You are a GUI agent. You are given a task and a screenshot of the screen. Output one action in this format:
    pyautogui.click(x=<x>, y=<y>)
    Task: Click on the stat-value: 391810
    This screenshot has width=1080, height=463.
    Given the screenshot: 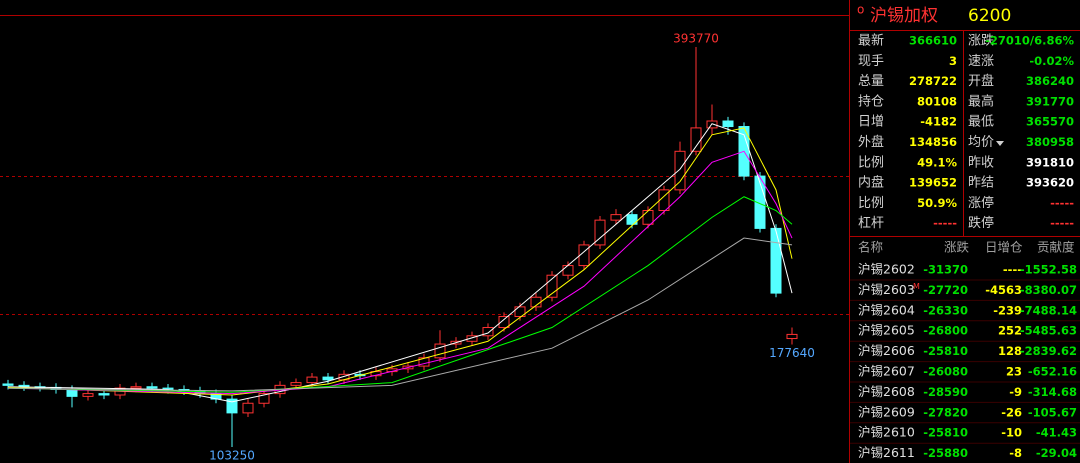 What is the action you would take?
    pyautogui.click(x=1050, y=162)
    